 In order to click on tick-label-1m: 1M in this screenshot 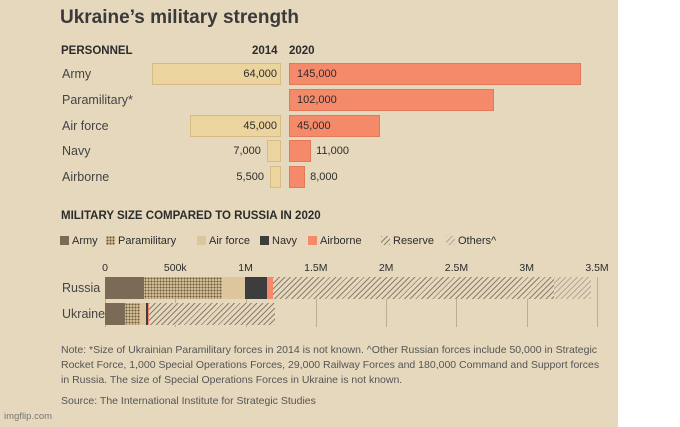, I will do `click(245, 268)`.